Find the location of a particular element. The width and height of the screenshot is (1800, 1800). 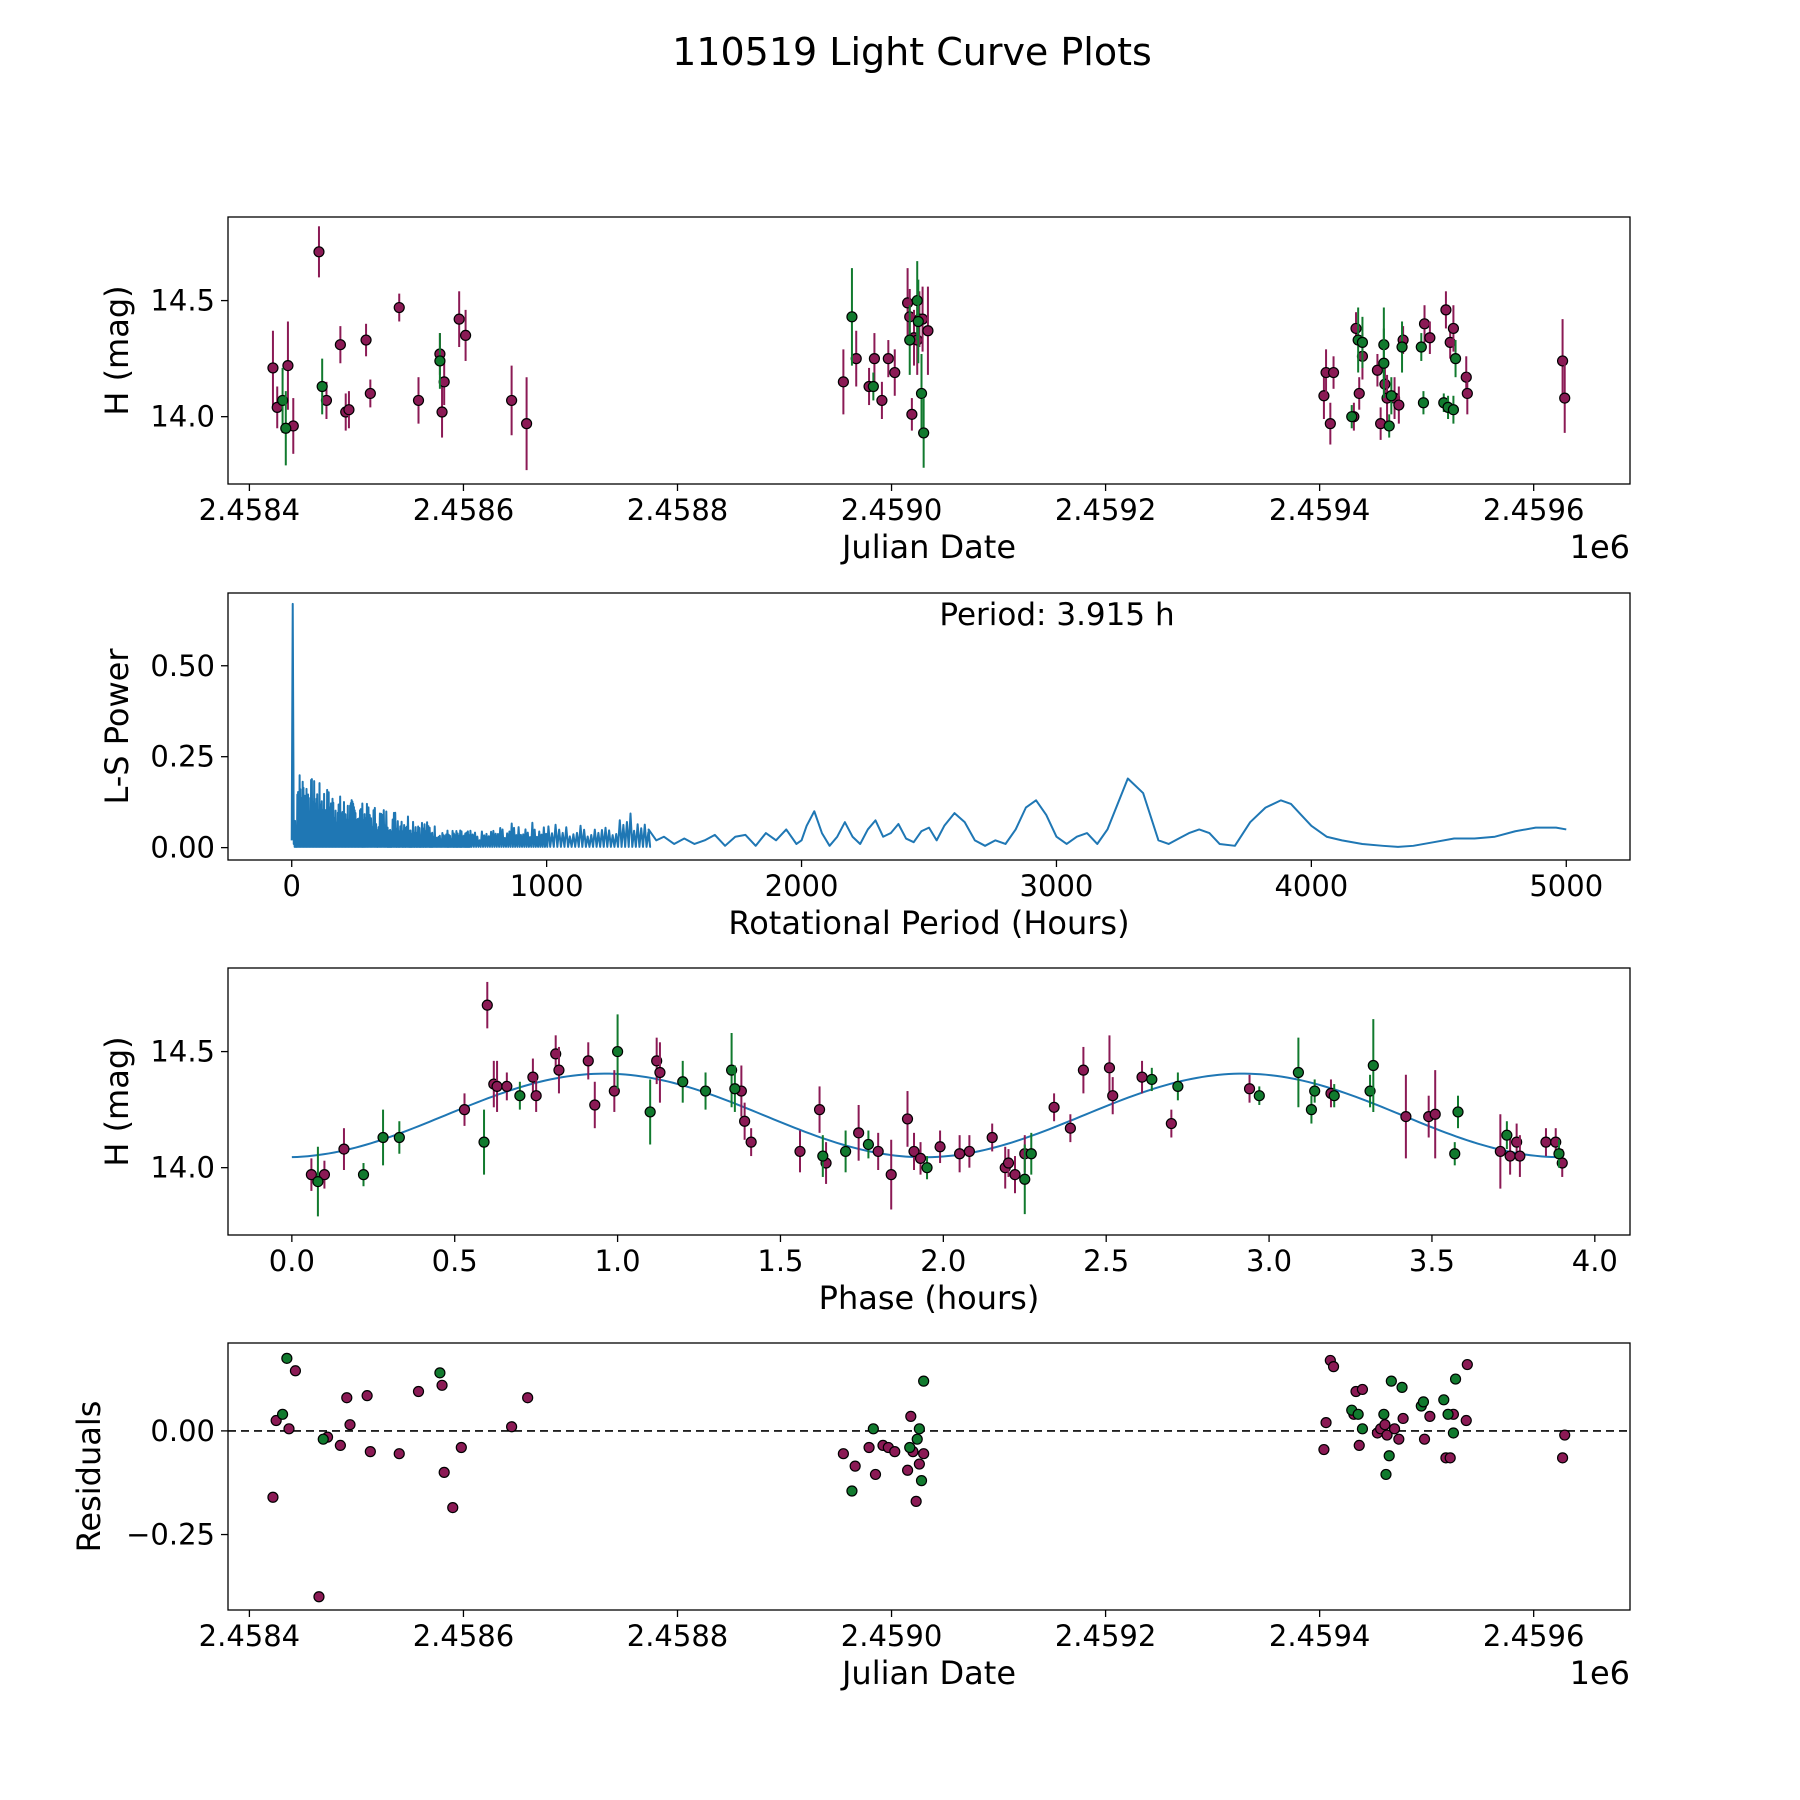

x-tick-label: 0.0 is located at coordinates (292, 1261).